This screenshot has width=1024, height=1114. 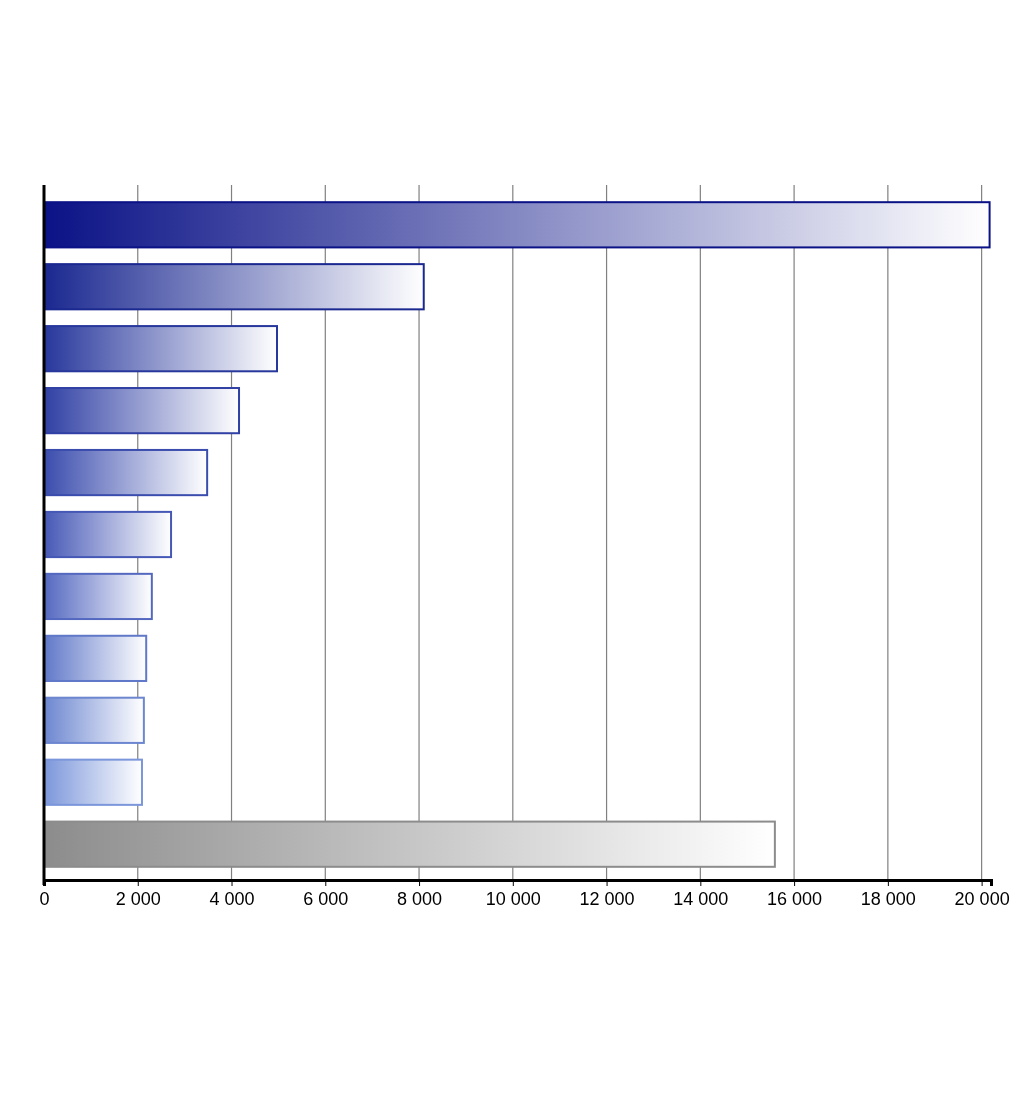 I want to click on x-tick-label: 6 000, so click(x=326, y=899).